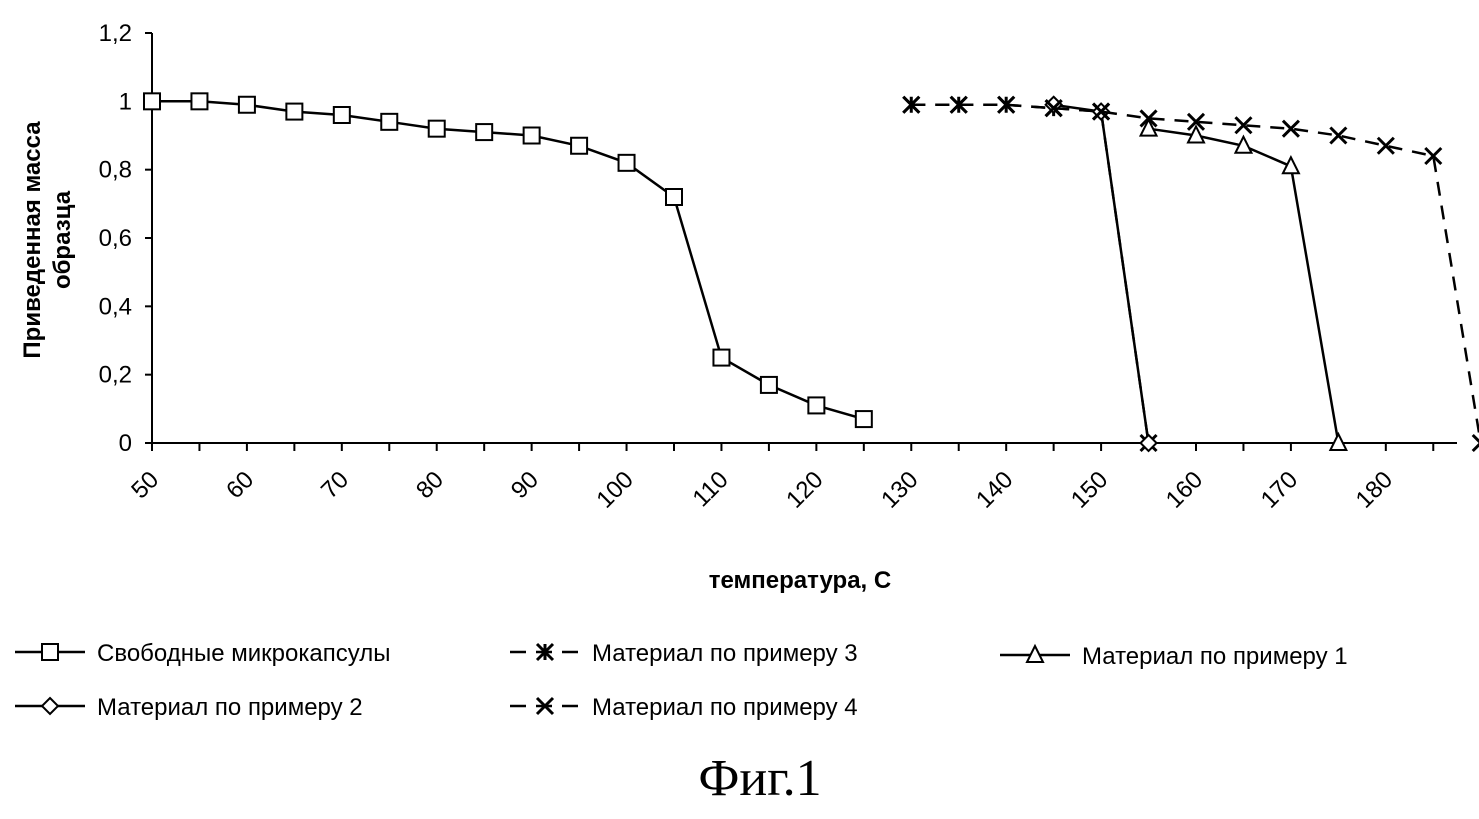 Image resolution: width=1479 pixels, height=819 pixels. Describe the element at coordinates (240, 485) in the screenshot. I see `x-tick-label: 60` at that location.